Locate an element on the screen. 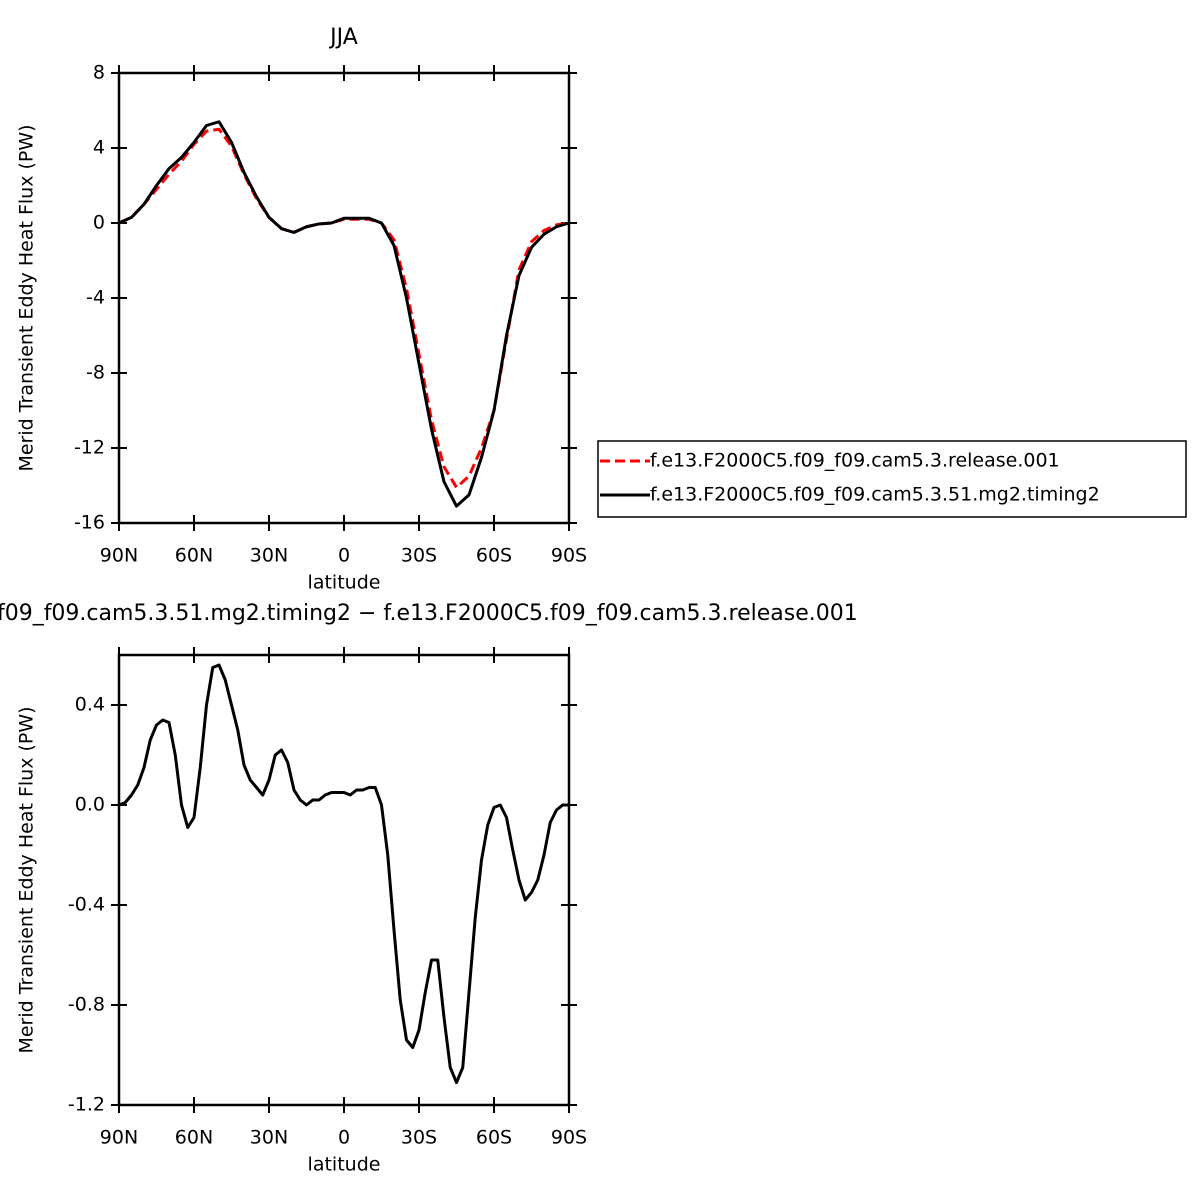 Image resolution: width=1202 pixels, height=1202 pixels. y-tick-label: 0.4 is located at coordinates (90, 705).